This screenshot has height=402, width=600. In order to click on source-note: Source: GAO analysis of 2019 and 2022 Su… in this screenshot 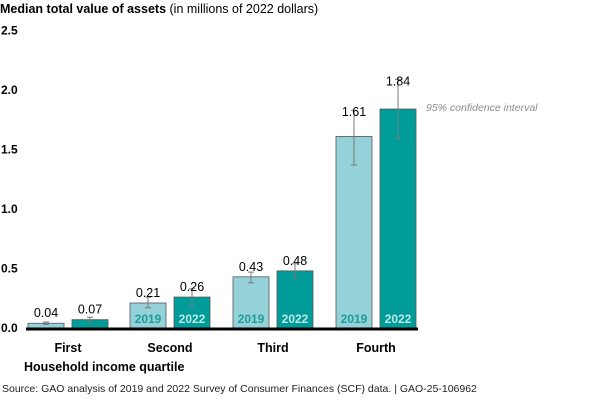, I will do `click(239, 389)`.